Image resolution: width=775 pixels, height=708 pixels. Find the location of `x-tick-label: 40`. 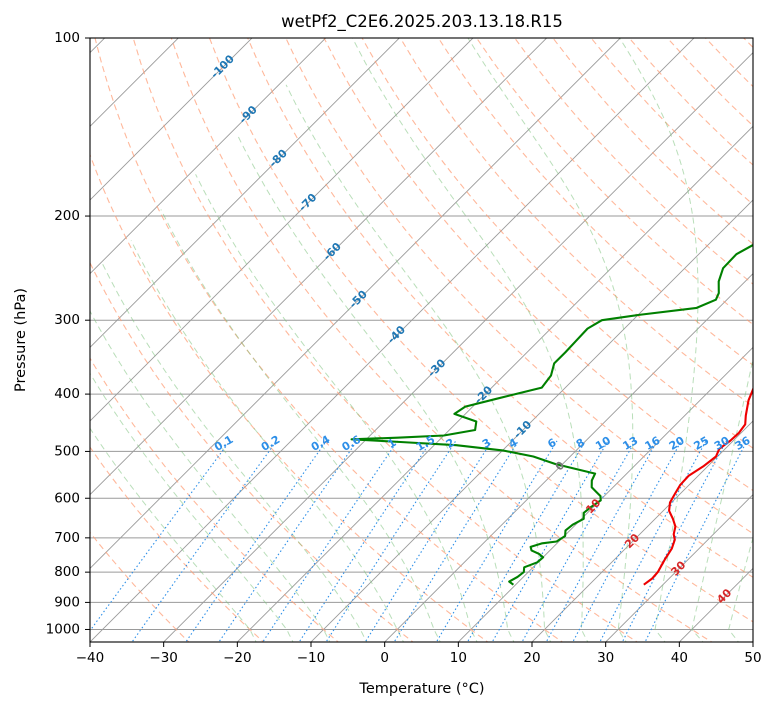

x-tick-label: 40 is located at coordinates (679, 658).